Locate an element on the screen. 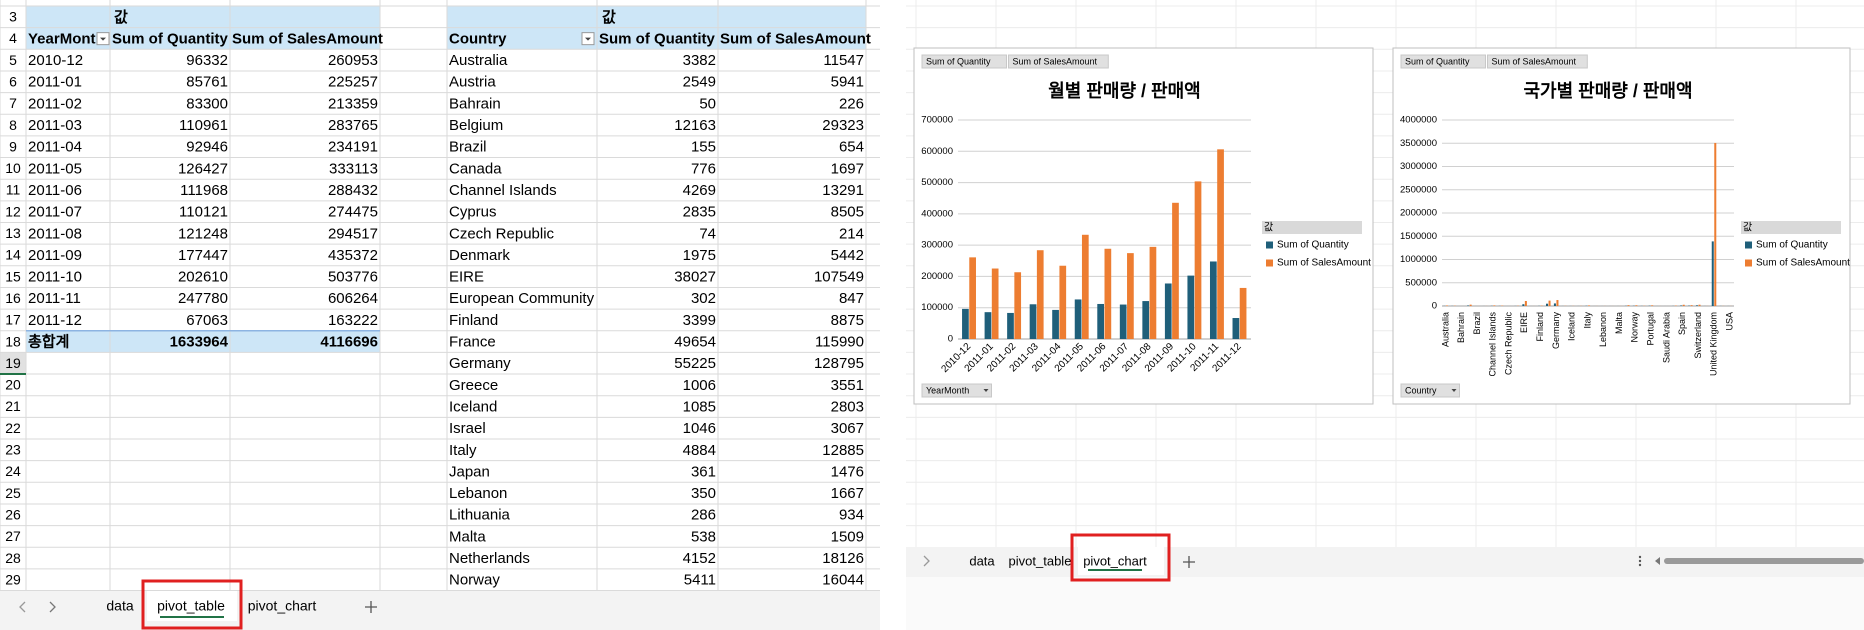 The height and width of the screenshot is (630, 1864). row-number: 3 is located at coordinates (13, 17).